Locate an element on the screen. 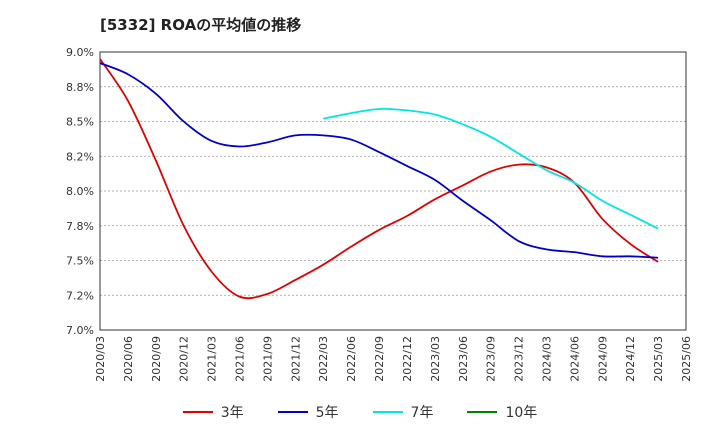 This screenshot has width=720, height=440. x-tick-label: 2020/03 is located at coordinates (100, 359).